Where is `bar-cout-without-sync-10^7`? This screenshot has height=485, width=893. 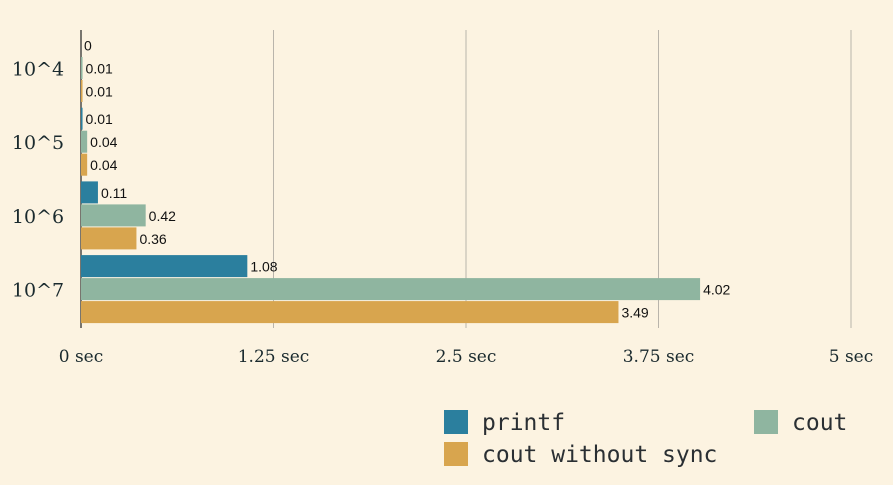 bar-cout-without-sync-10^7 is located at coordinates (350, 312).